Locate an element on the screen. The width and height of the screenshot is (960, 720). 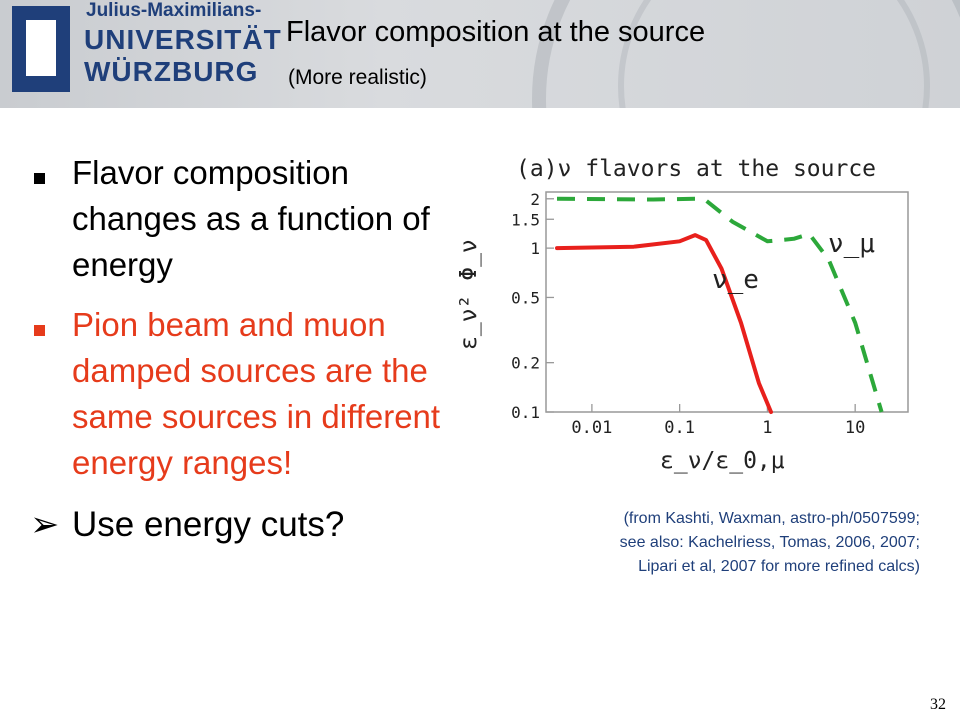
x-axis-label: ε_ν/ε_0,μ is located at coordinates (722, 461).